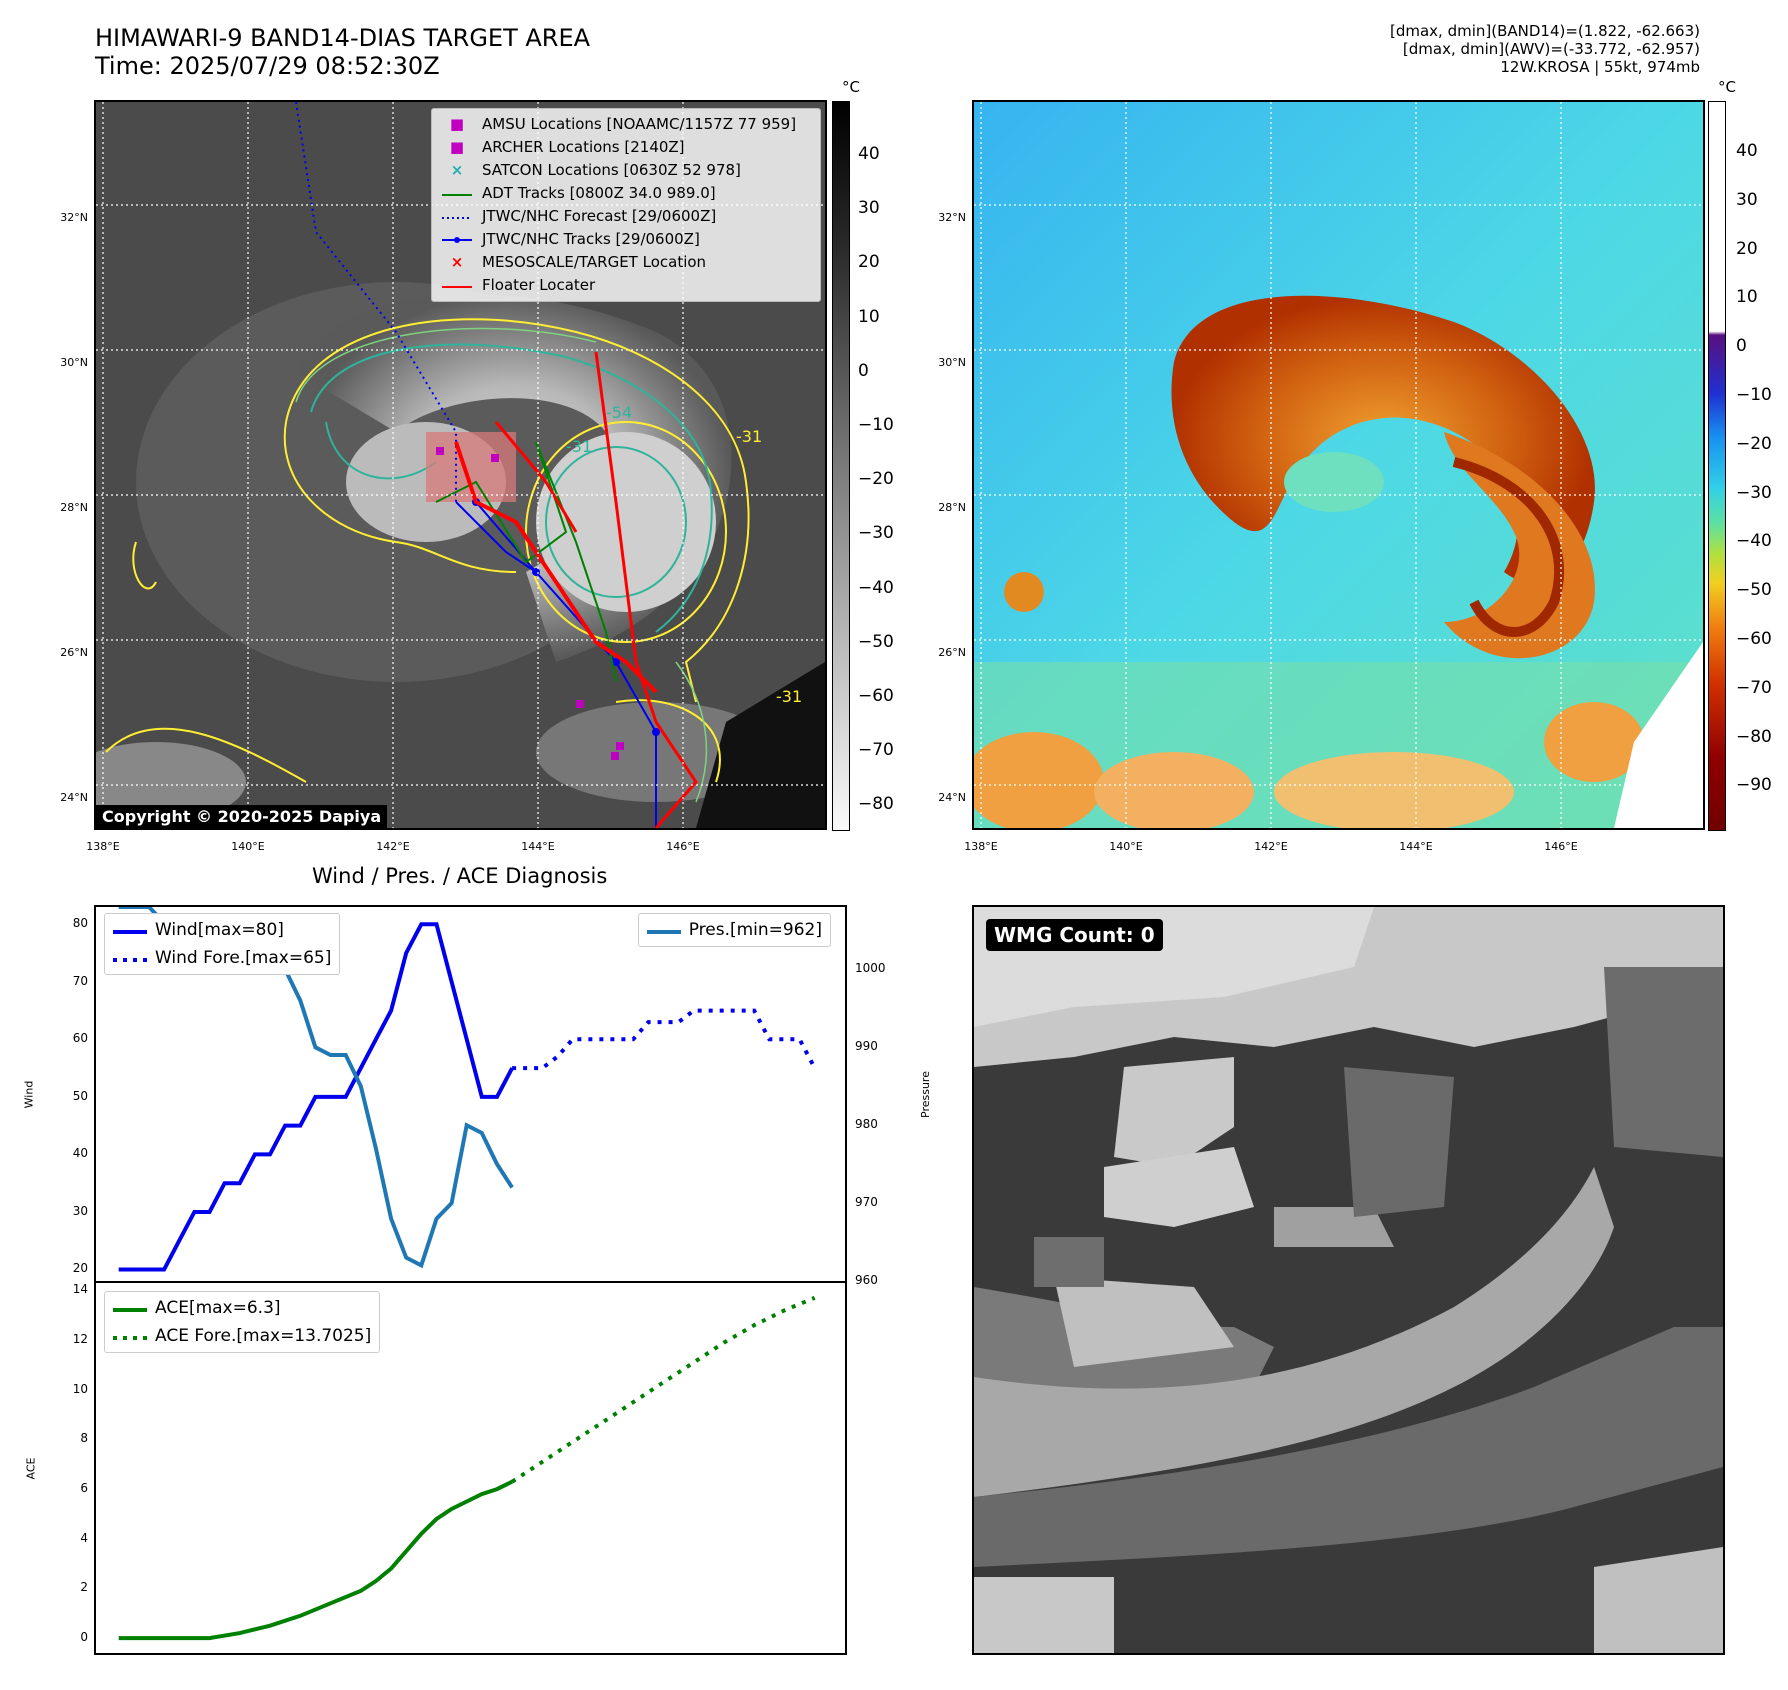 The image size is (1788, 1690). What do you see at coordinates (876, 641) in the screenshot?
I see `colorbar-tick-label: −50` at bounding box center [876, 641].